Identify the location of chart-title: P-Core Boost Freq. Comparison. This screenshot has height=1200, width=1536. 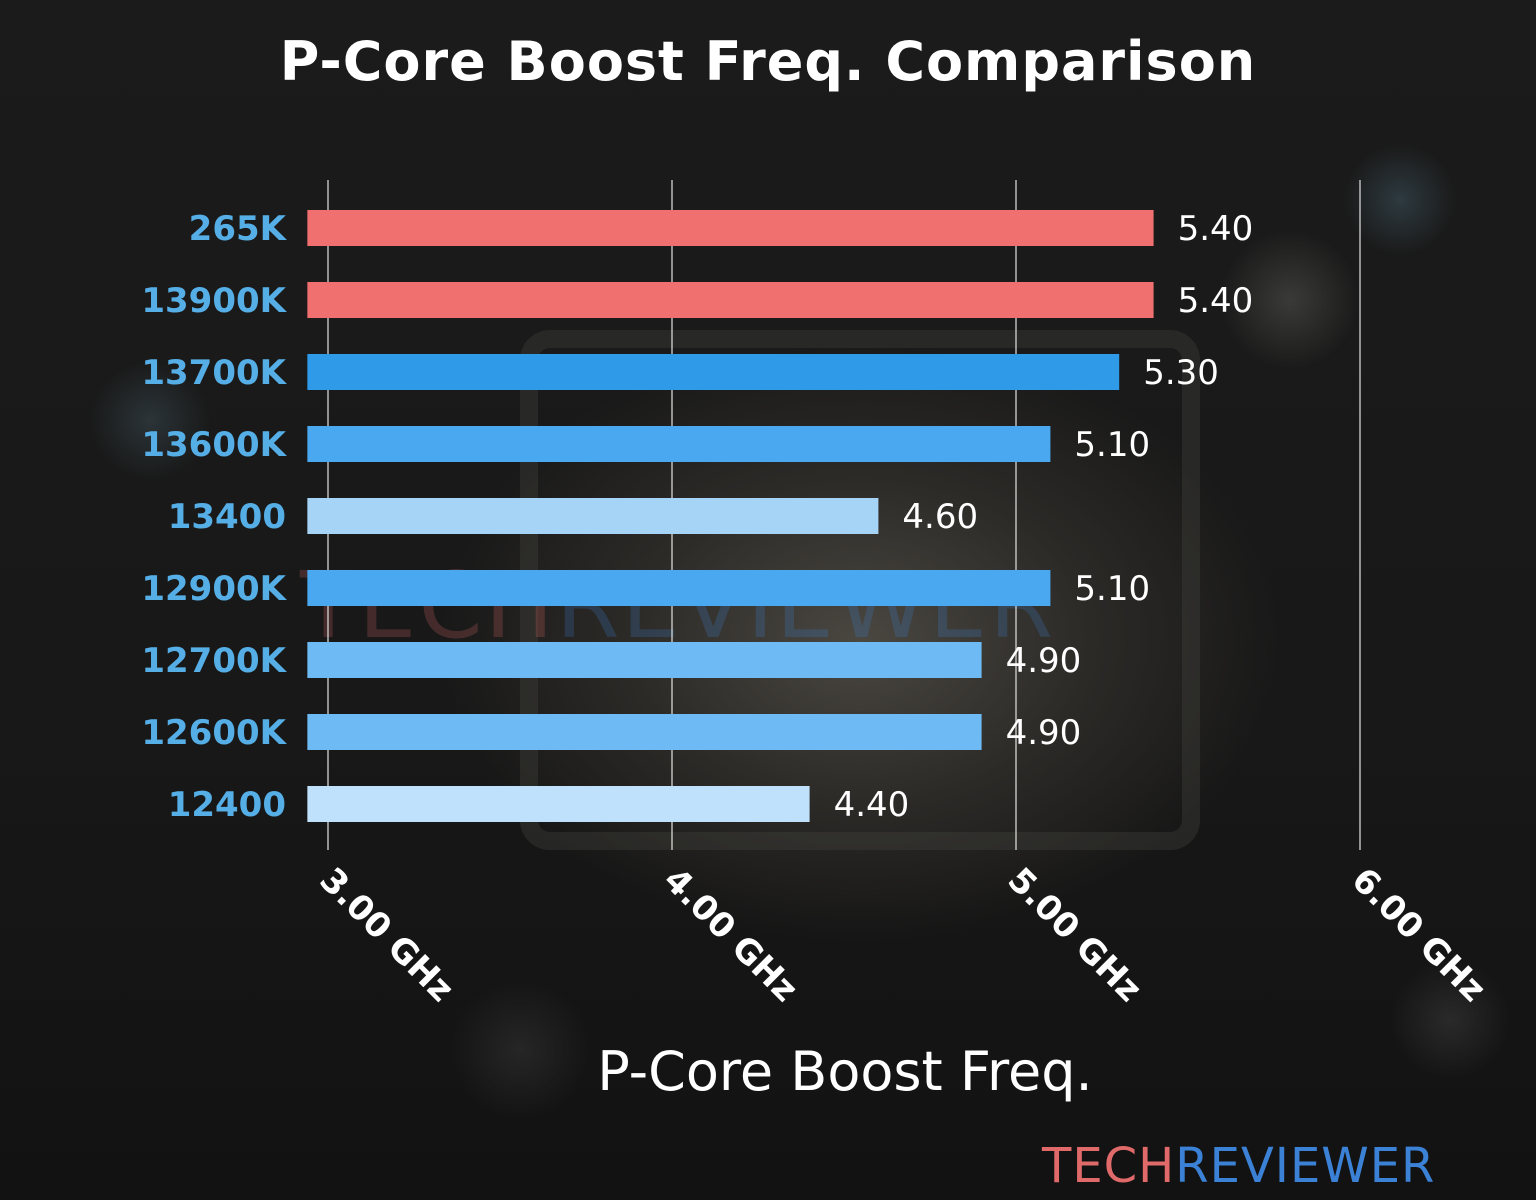
(768, 61).